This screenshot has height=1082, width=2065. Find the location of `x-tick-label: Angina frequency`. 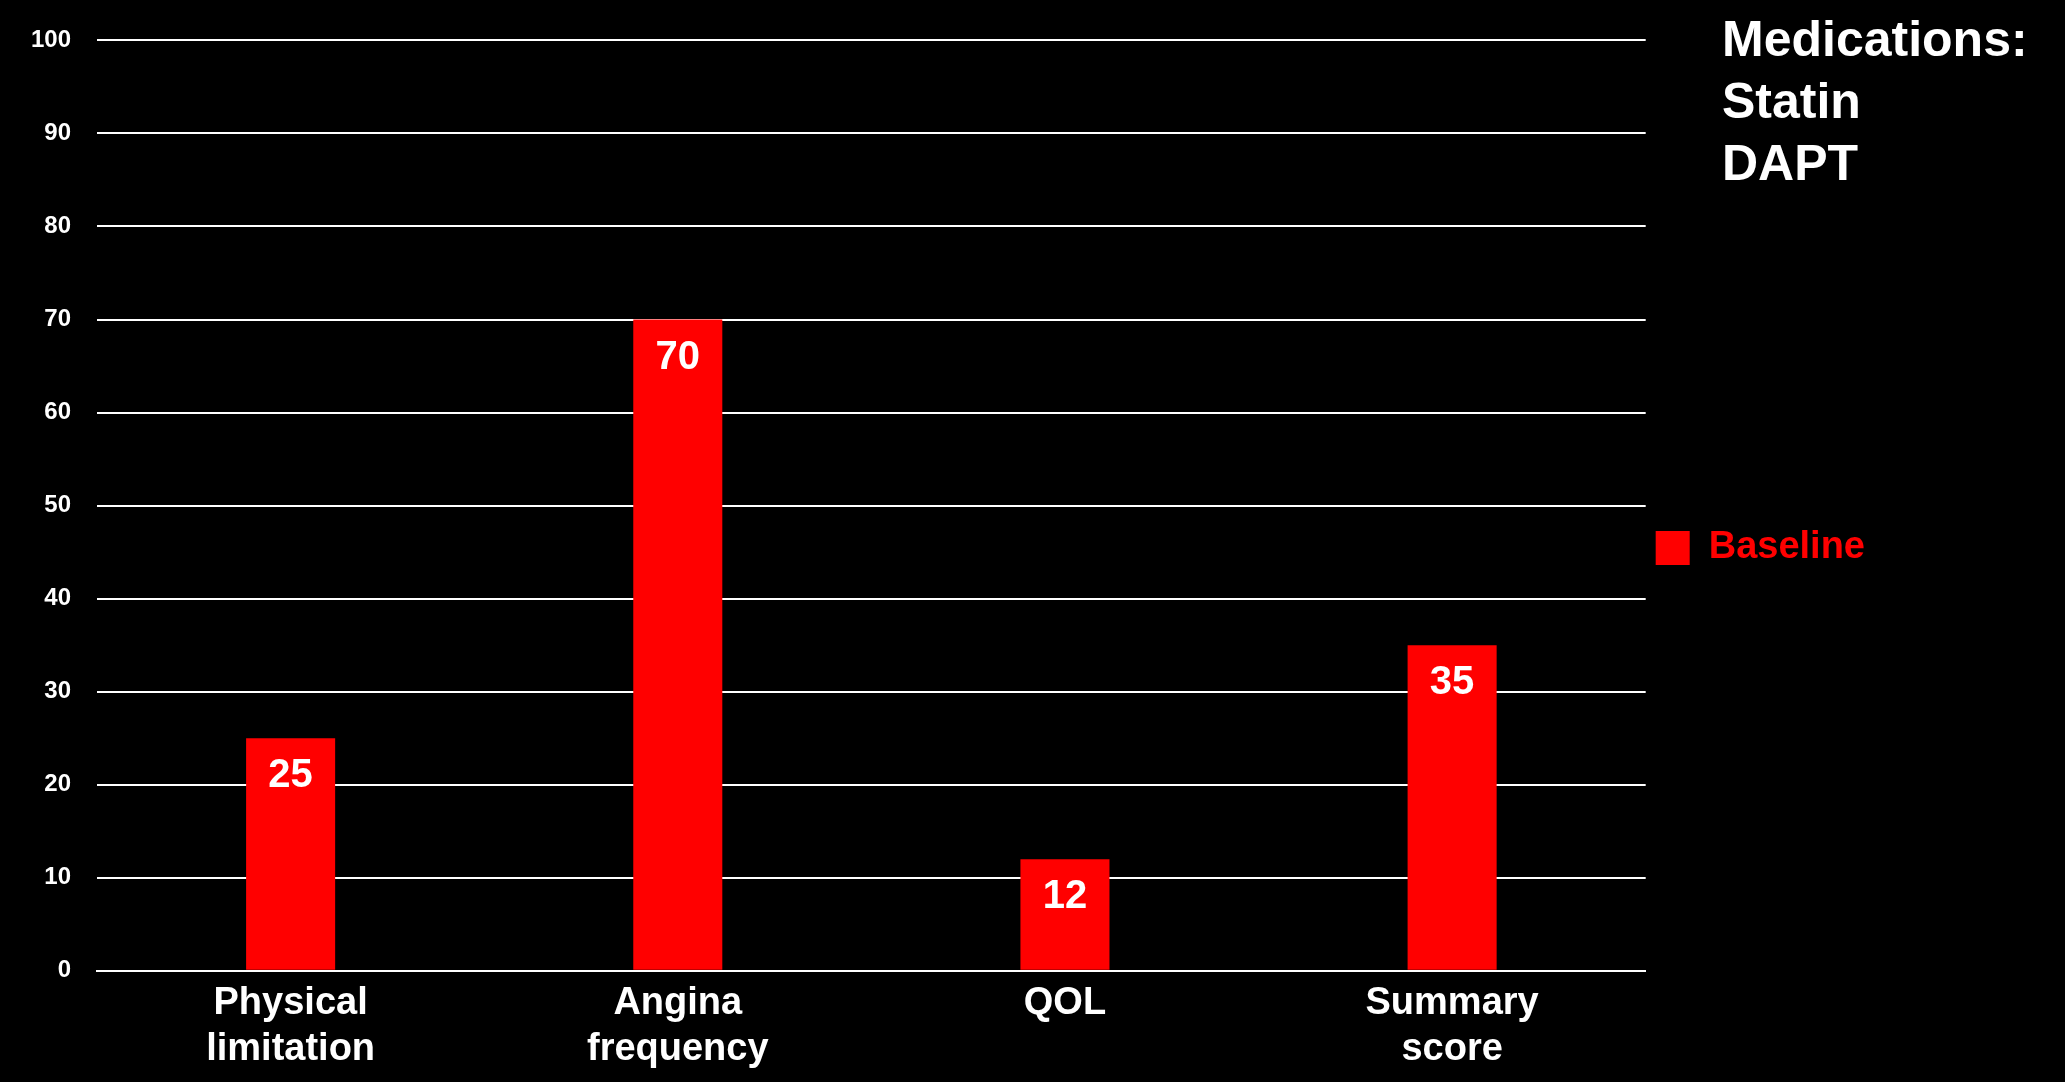

x-tick-label: Angina frequency is located at coordinates (677, 1024).